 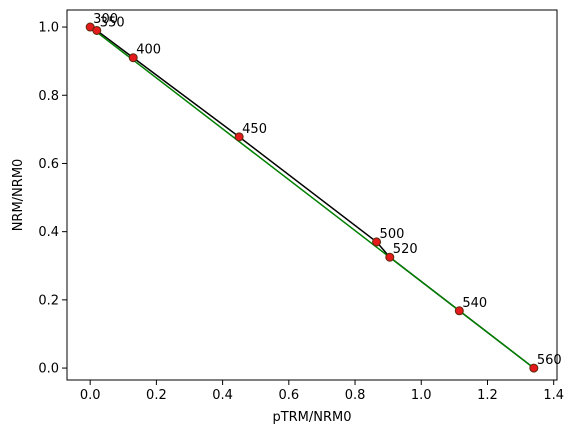 I want to click on y-tick-label: 0.2, so click(x=48, y=300).